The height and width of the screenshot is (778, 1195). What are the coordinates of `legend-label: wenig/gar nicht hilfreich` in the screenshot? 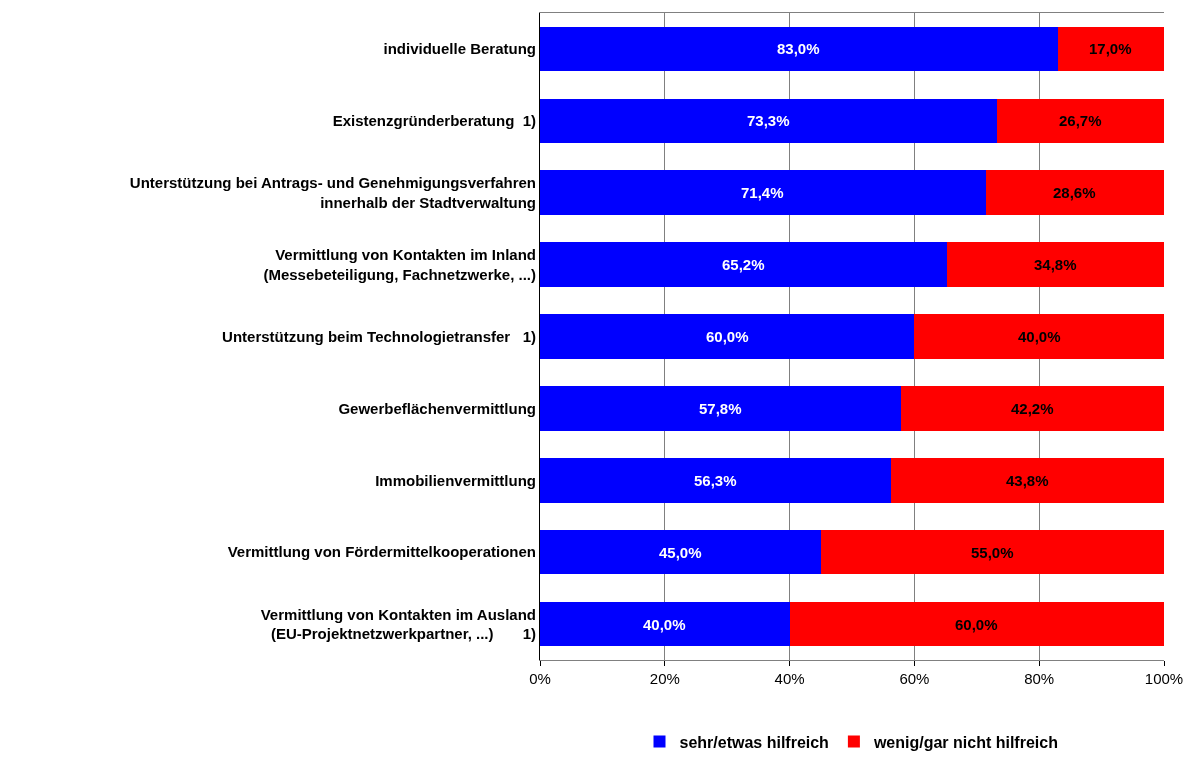 It's located at (965, 742).